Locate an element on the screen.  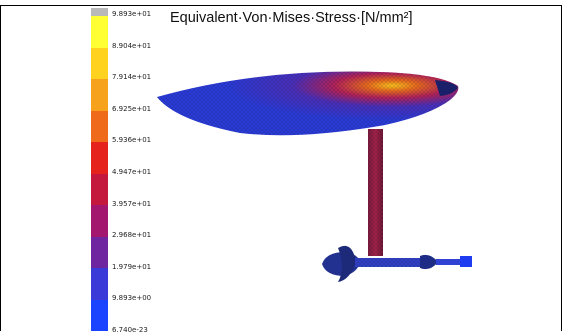
pod-shaft-mesh is located at coordinates (390, 262).